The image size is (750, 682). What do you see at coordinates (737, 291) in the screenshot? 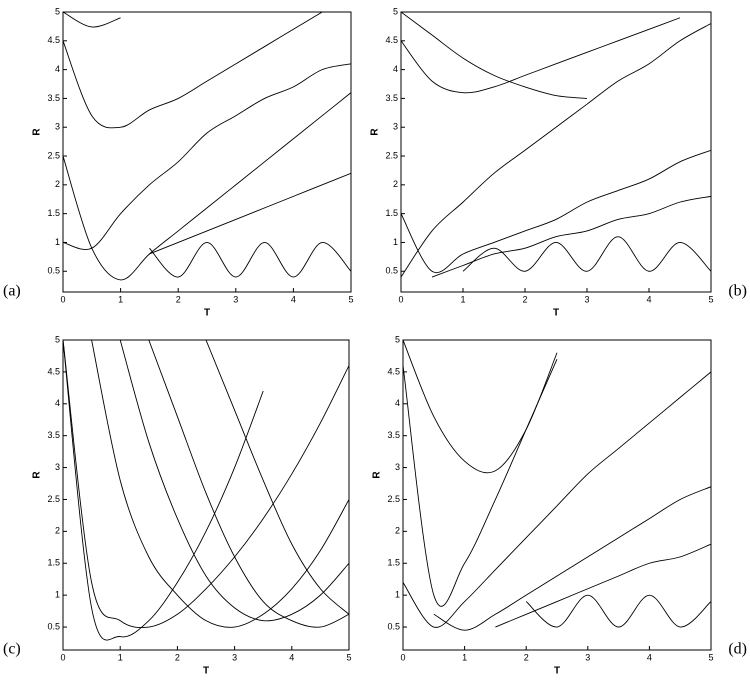
I see `panel-label: (b)` at bounding box center [737, 291].